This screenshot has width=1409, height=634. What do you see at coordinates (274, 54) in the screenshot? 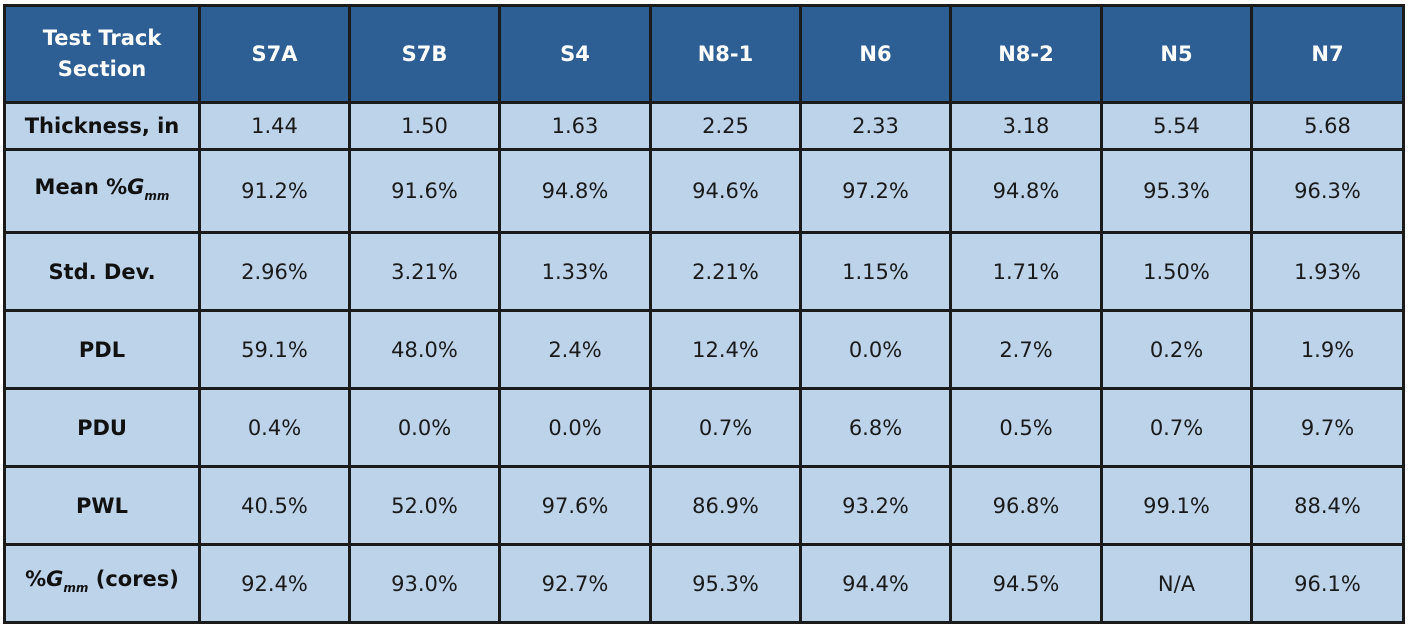
I see `column-header: S7A` at bounding box center [274, 54].